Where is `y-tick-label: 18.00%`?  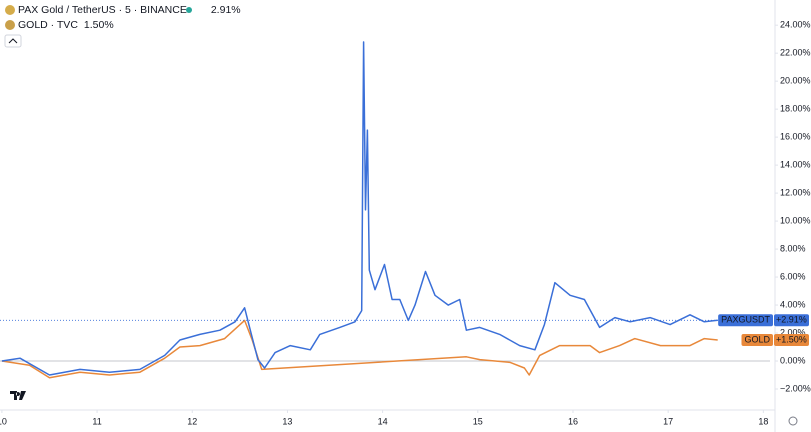 y-tick-label: 18.00% is located at coordinates (795, 109).